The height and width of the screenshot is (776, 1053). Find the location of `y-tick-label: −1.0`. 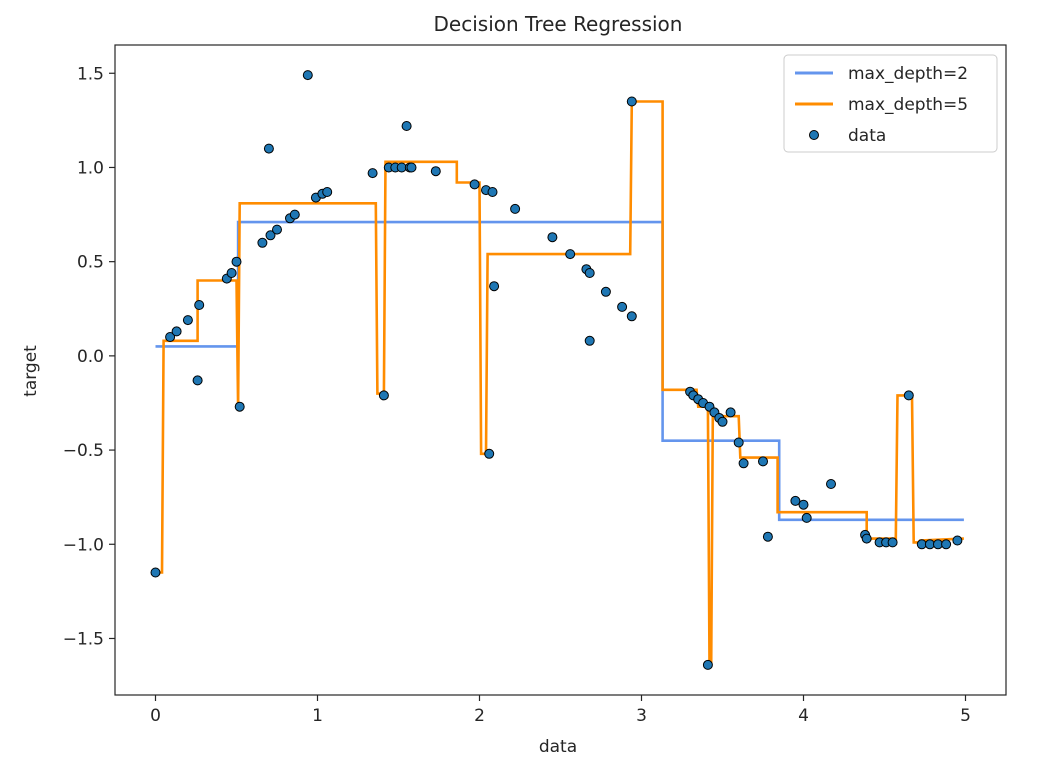

y-tick-label: −1.0 is located at coordinates (83, 545).